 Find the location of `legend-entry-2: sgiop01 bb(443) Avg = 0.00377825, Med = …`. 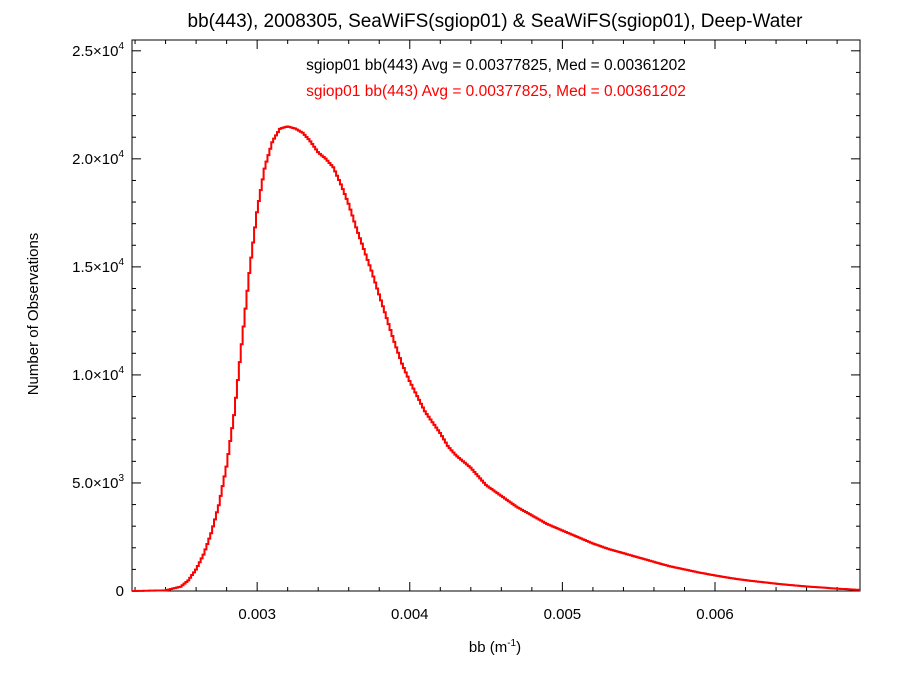

legend-entry-2: sgiop01 bb(443) Avg = 0.00377825, Med = … is located at coordinates (496, 91).